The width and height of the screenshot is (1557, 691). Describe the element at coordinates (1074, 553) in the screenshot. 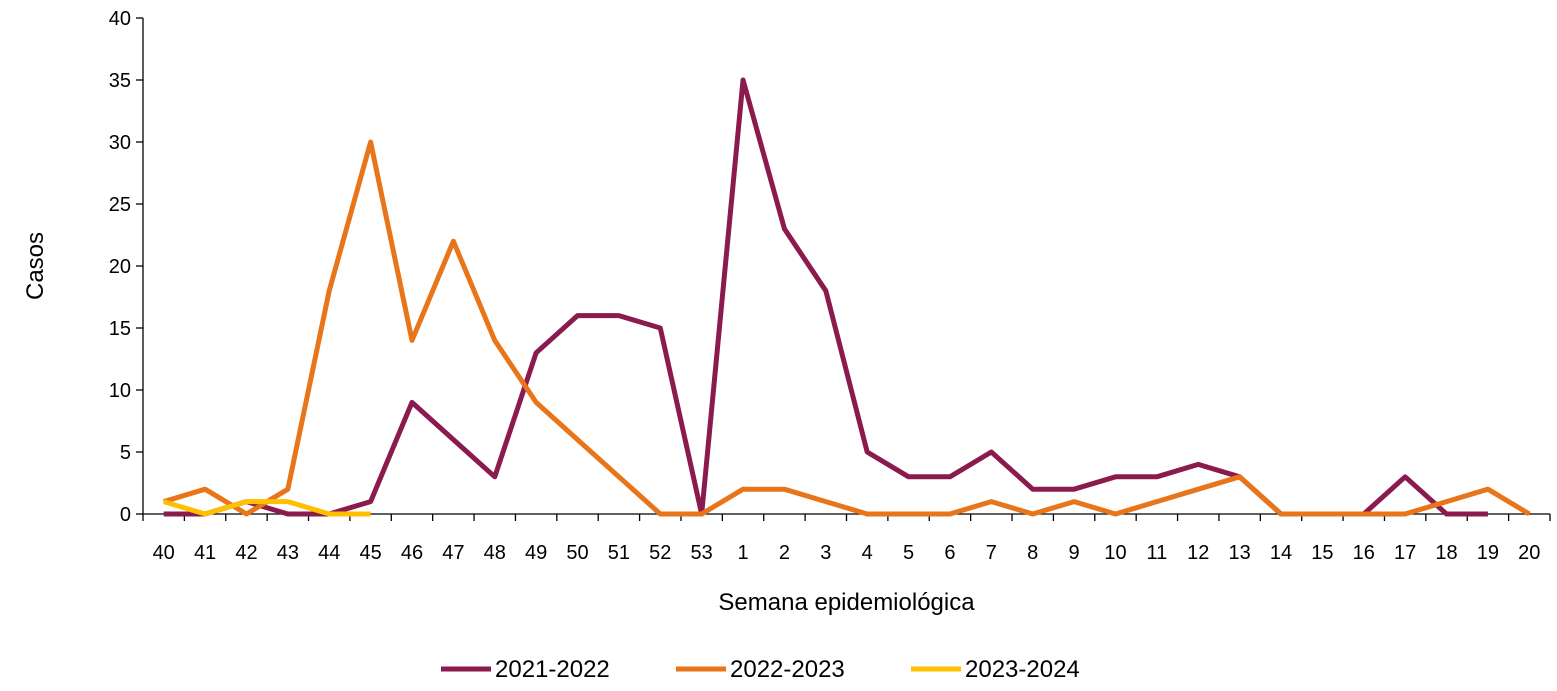

I see `x-tick-label: 9` at that location.